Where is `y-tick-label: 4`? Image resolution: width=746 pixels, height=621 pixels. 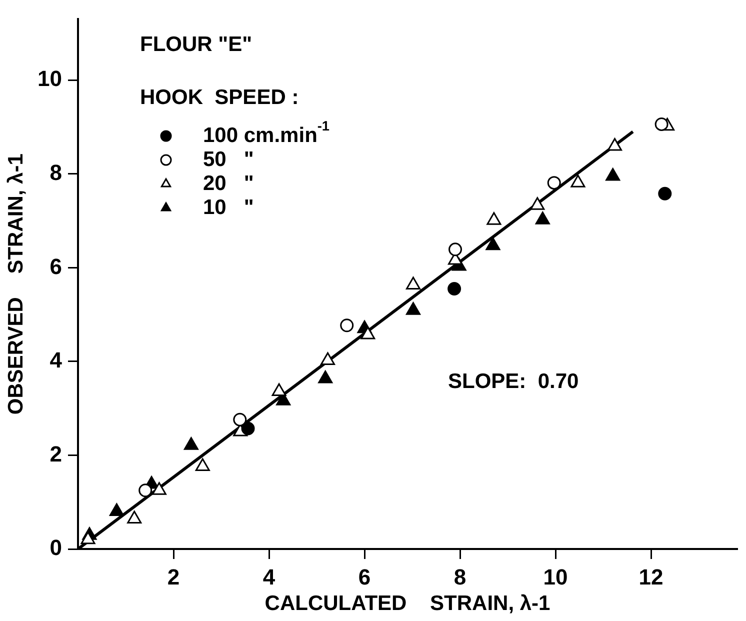 y-tick-label: 4 is located at coordinates (56, 360).